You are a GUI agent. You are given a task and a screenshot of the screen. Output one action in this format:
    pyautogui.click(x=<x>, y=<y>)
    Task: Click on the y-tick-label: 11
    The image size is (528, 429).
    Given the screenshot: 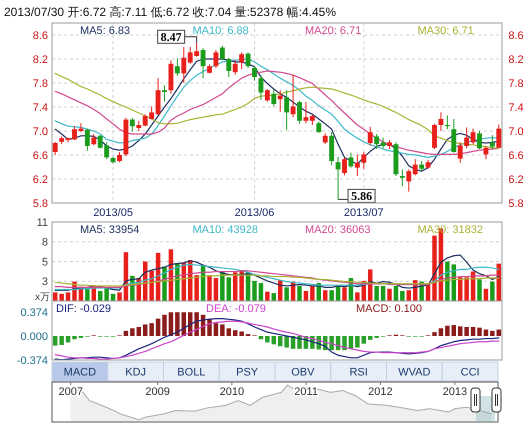 What is the action you would take?
    pyautogui.click(x=42, y=222)
    